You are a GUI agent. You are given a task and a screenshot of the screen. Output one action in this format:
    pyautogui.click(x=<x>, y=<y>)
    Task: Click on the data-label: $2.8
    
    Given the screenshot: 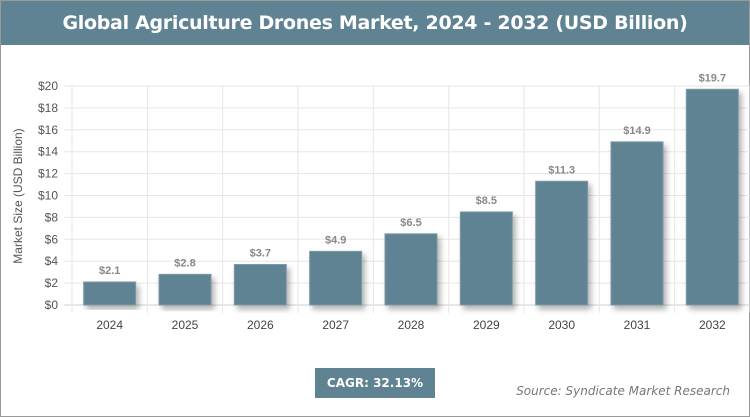 What is the action you would take?
    pyautogui.click(x=184, y=263)
    